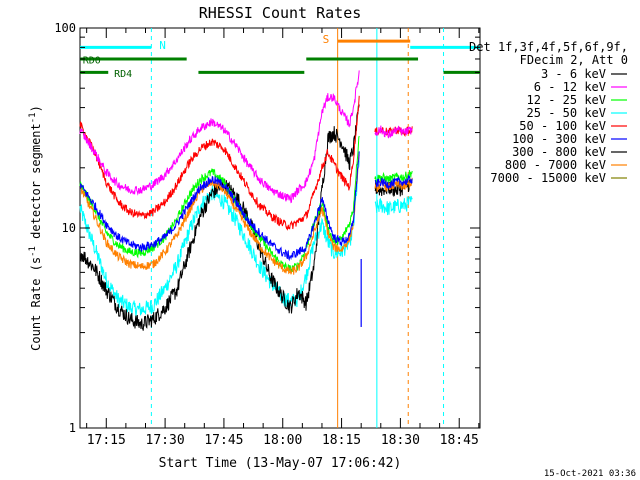 Image resolution: width=640 pixels, height=480 pixels. What do you see at coordinates (33, 251) in the screenshot?
I see `y-axis-label-sup1: -1` at bounding box center [33, 251].